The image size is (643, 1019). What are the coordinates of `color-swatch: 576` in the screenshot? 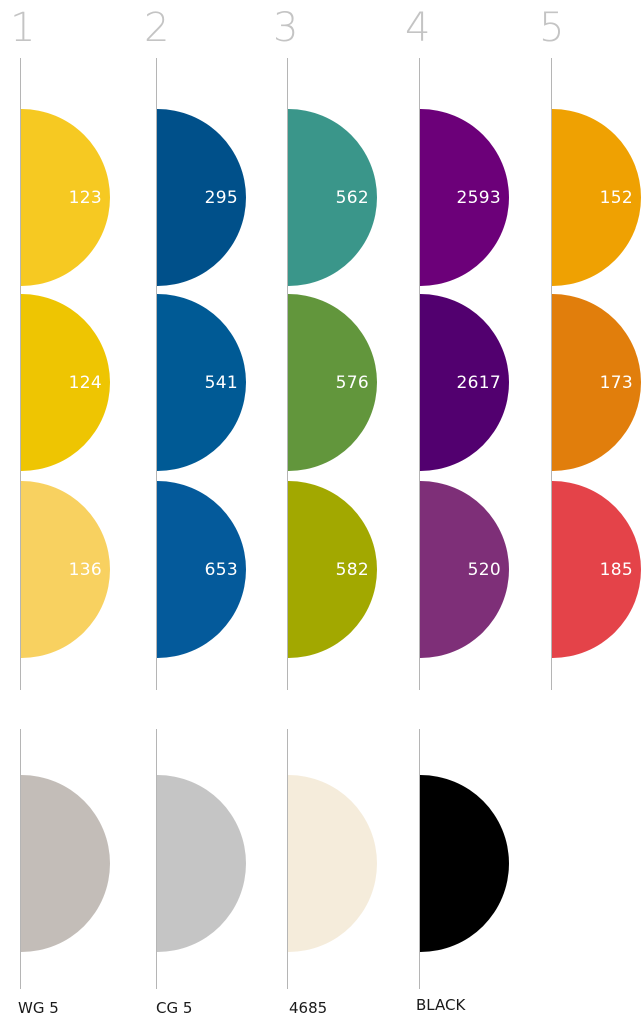 It's located at (332, 382).